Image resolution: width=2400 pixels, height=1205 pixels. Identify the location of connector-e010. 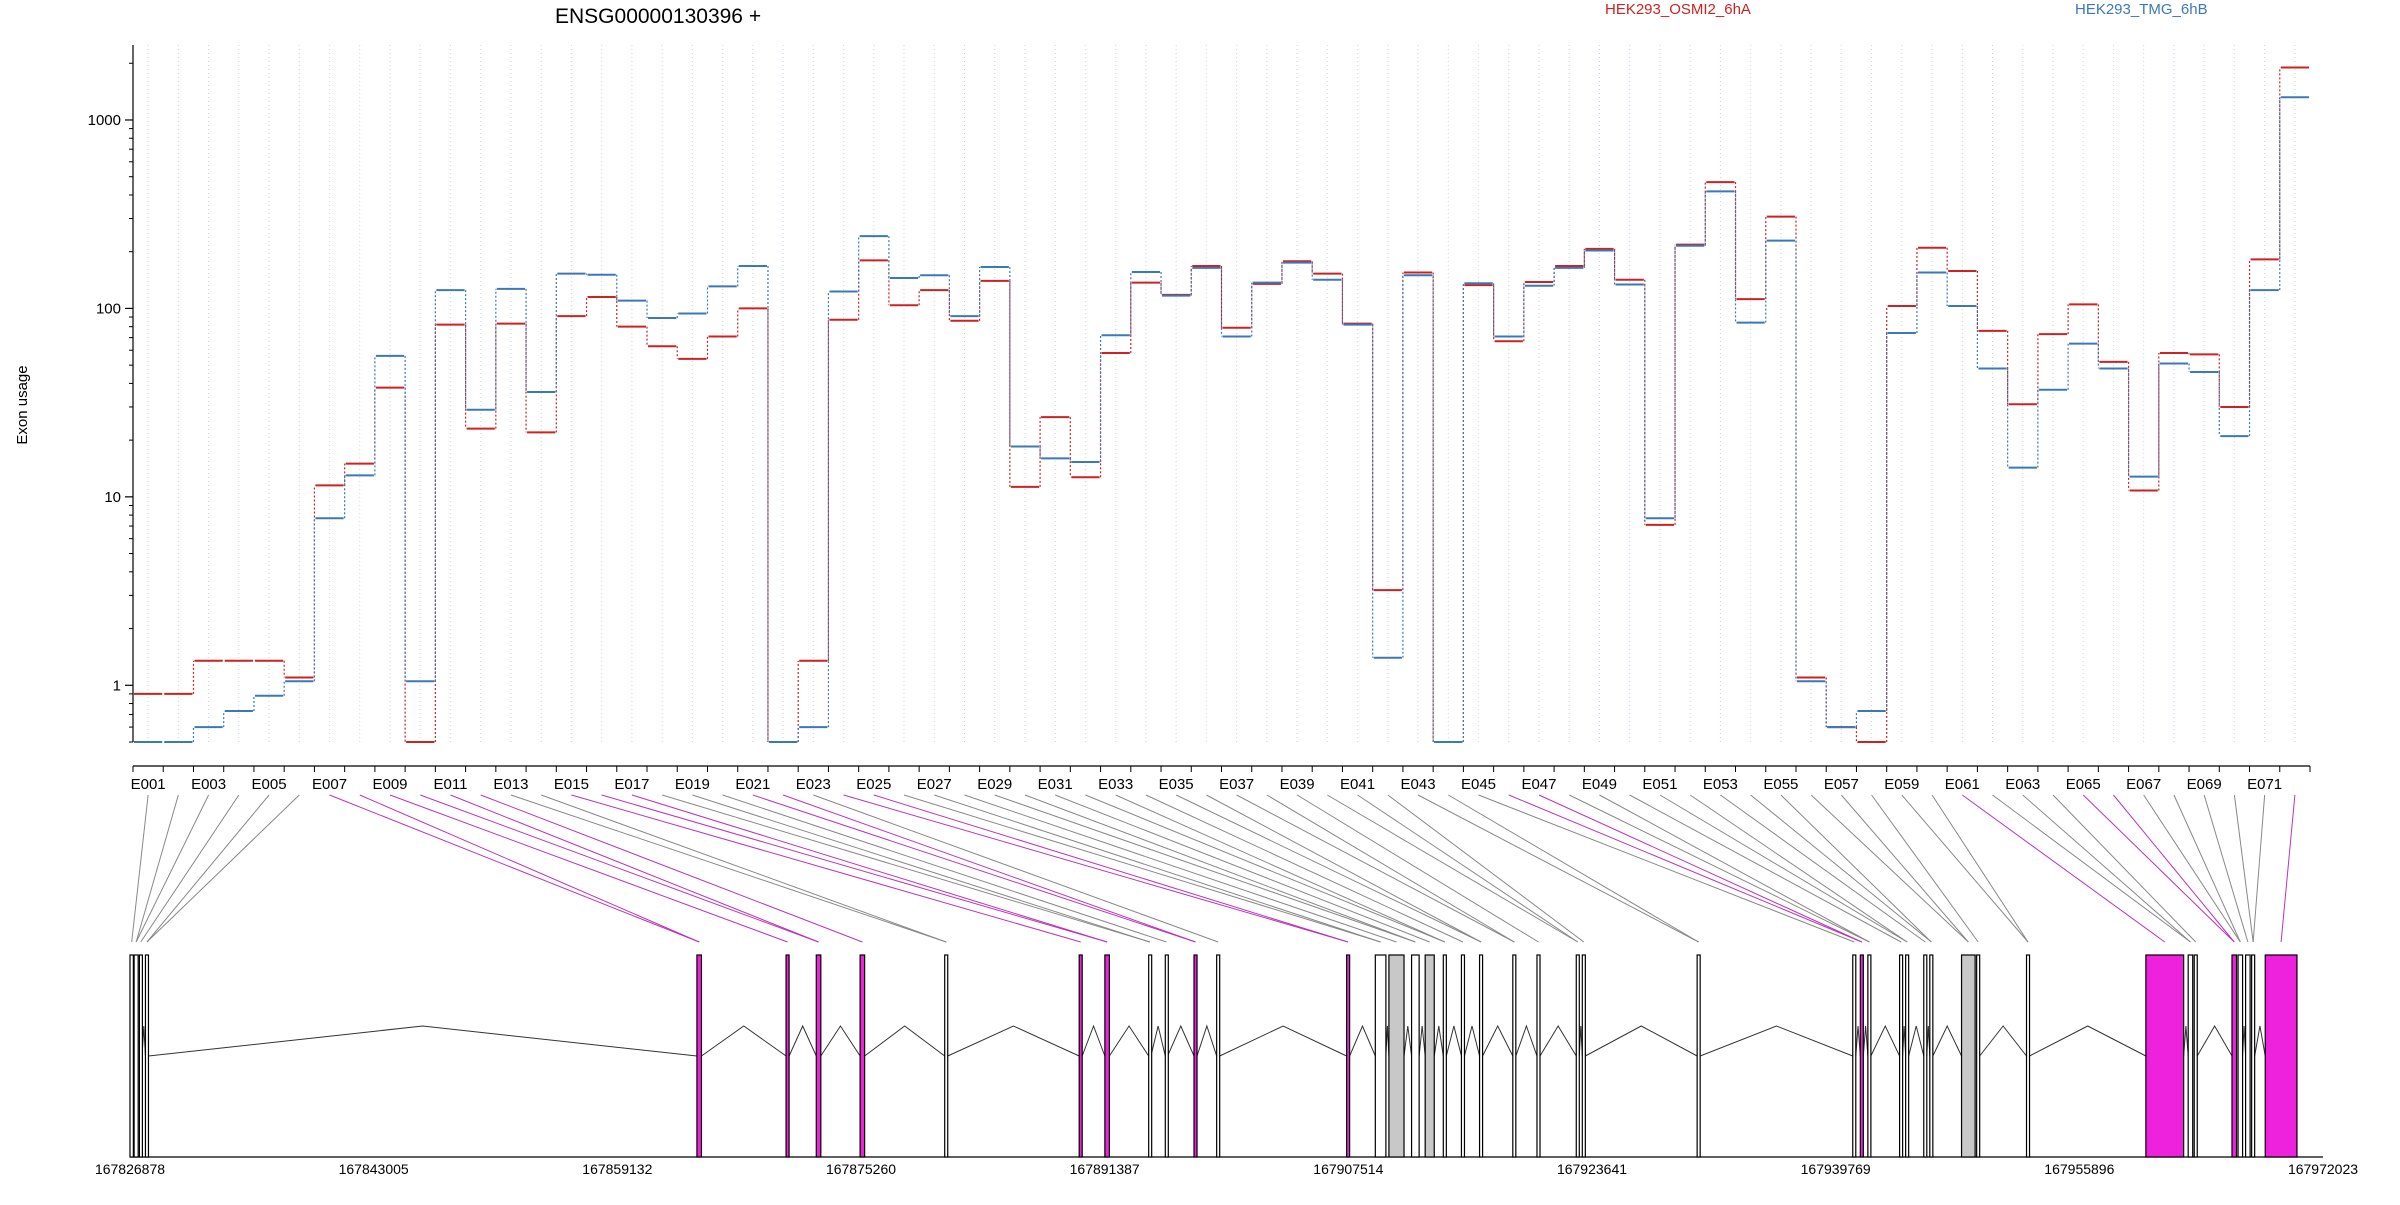
(619, 868).